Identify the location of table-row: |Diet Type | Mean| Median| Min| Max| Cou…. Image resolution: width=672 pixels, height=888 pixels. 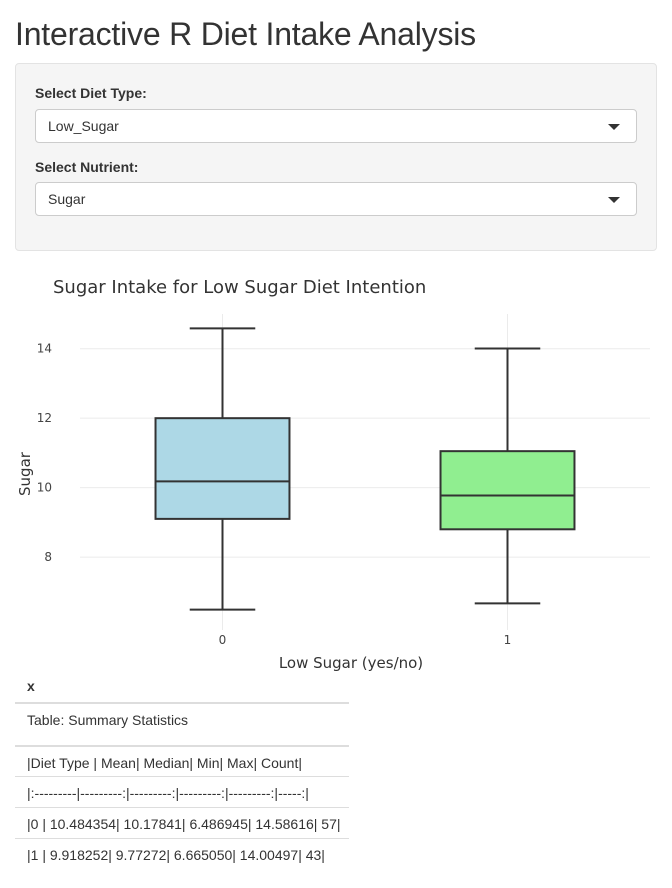
(182, 760).